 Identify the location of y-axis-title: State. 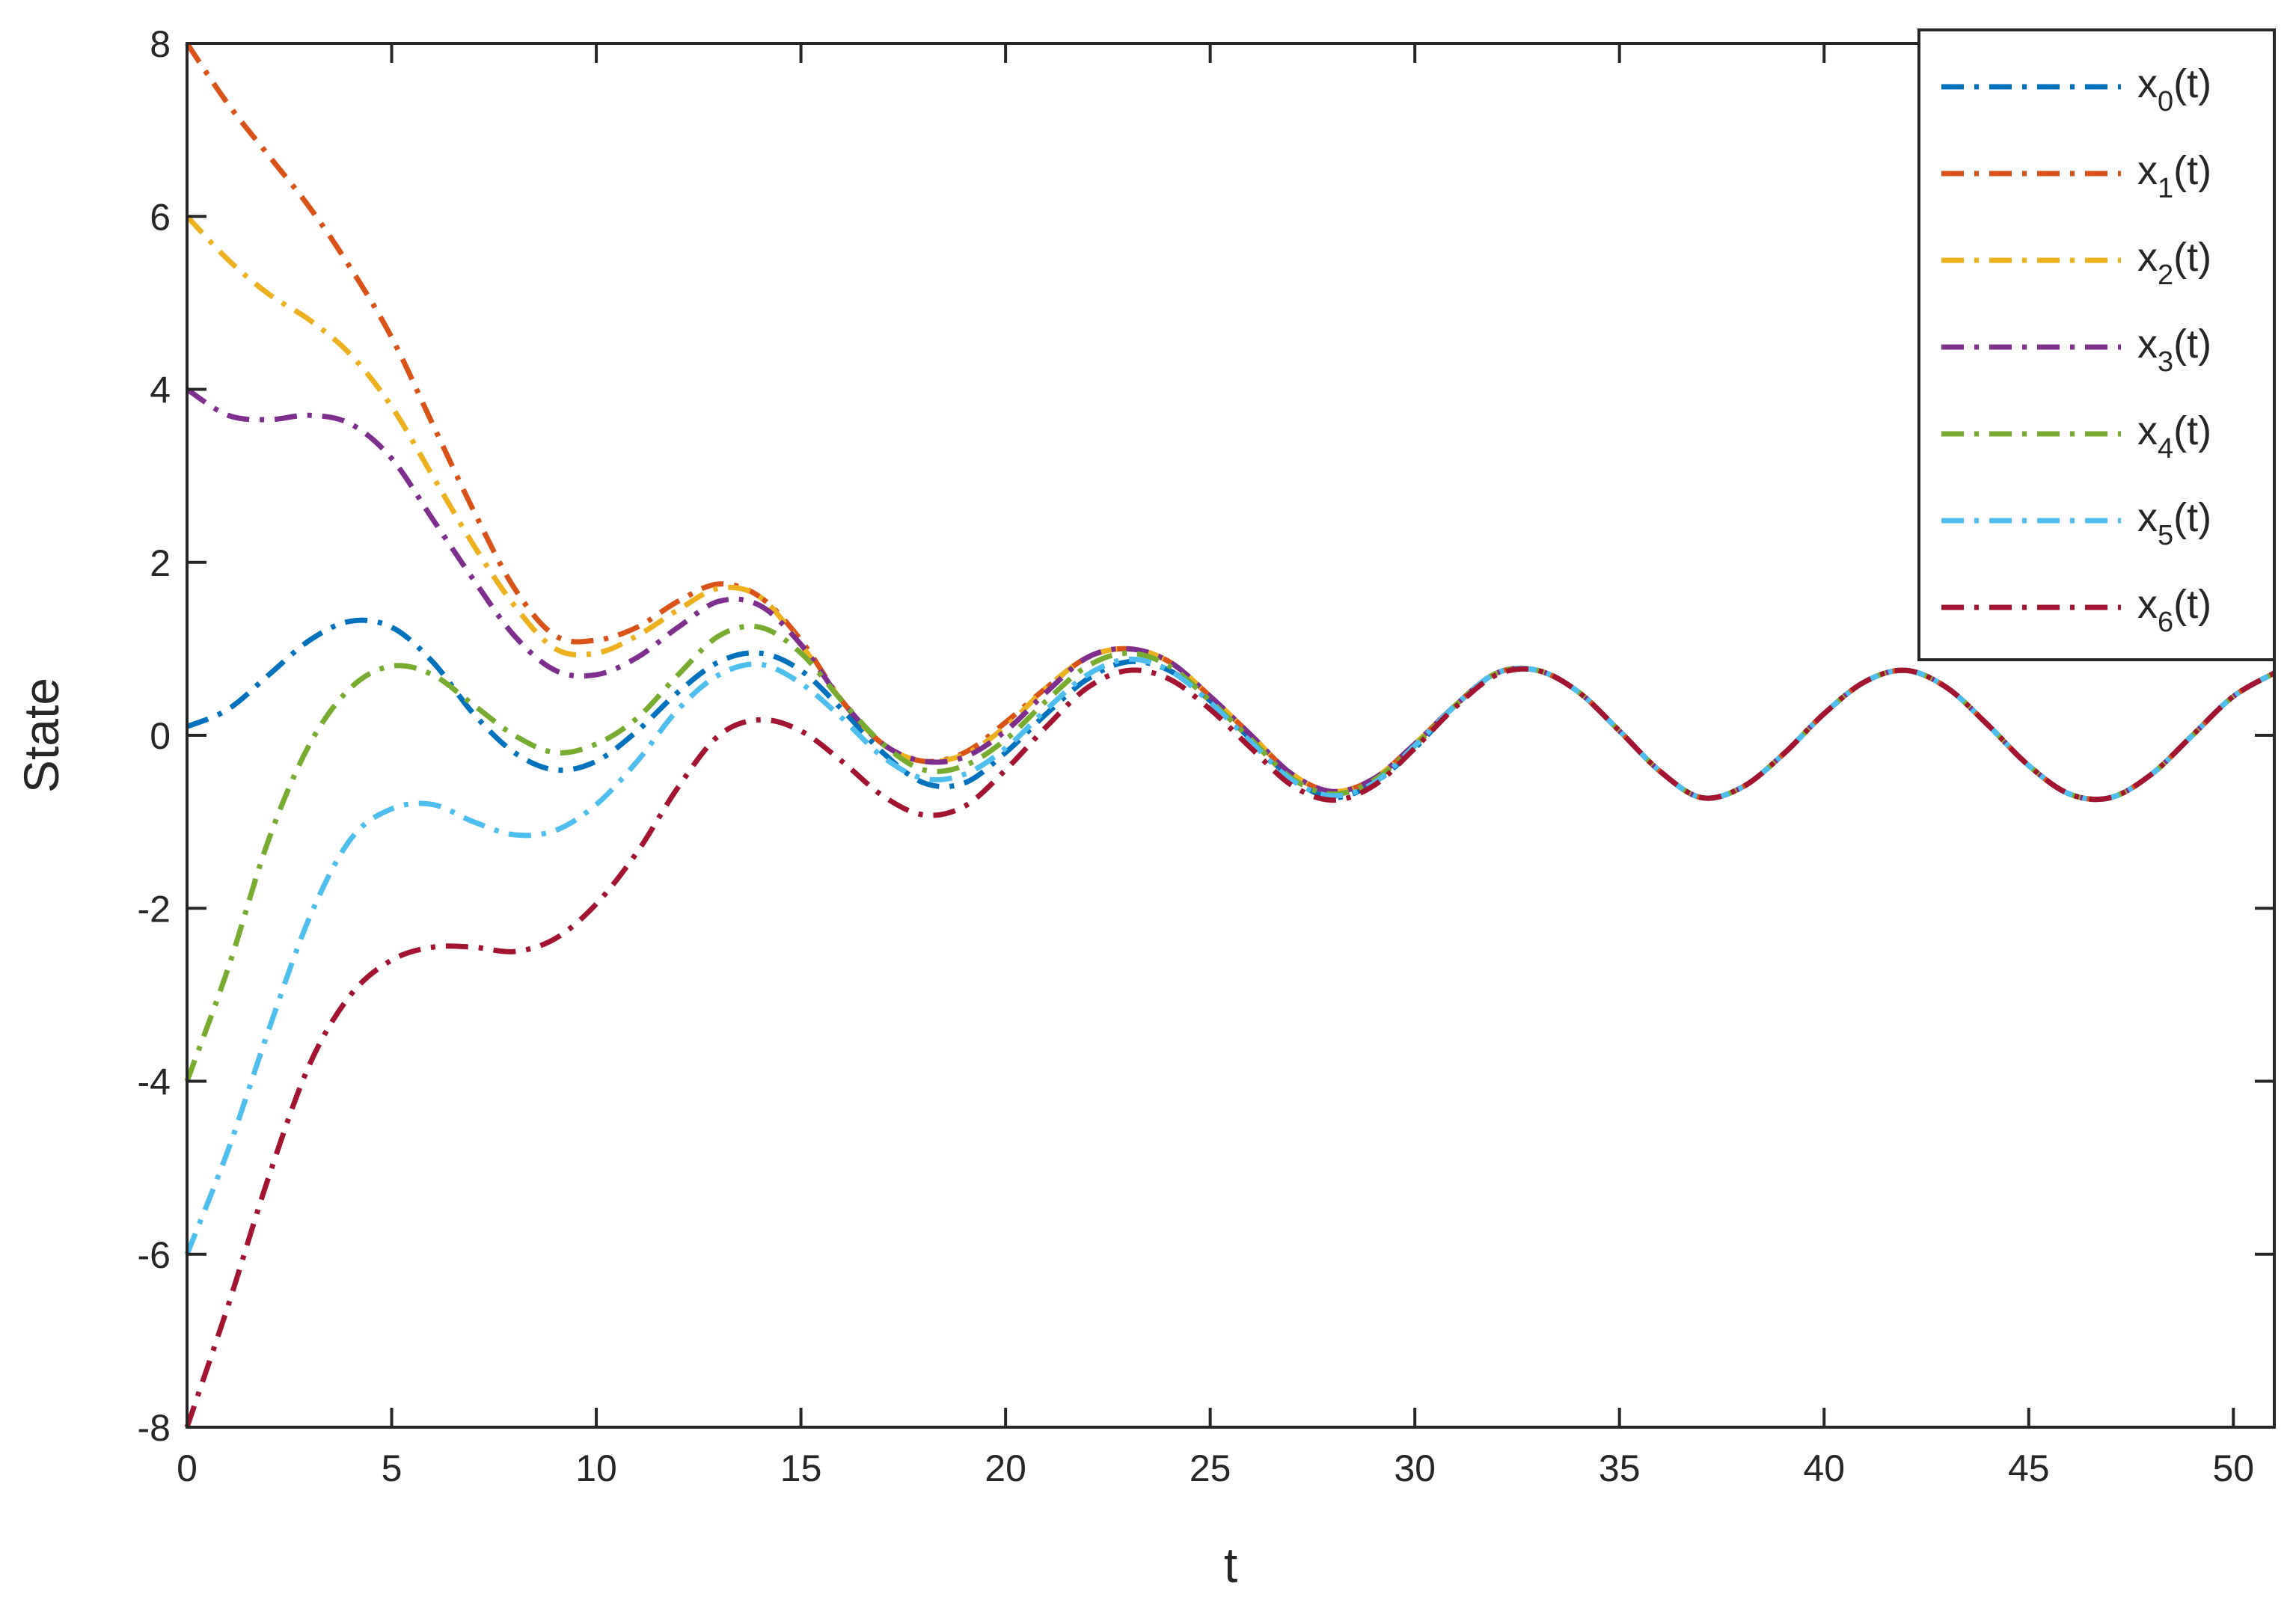
(41, 736).